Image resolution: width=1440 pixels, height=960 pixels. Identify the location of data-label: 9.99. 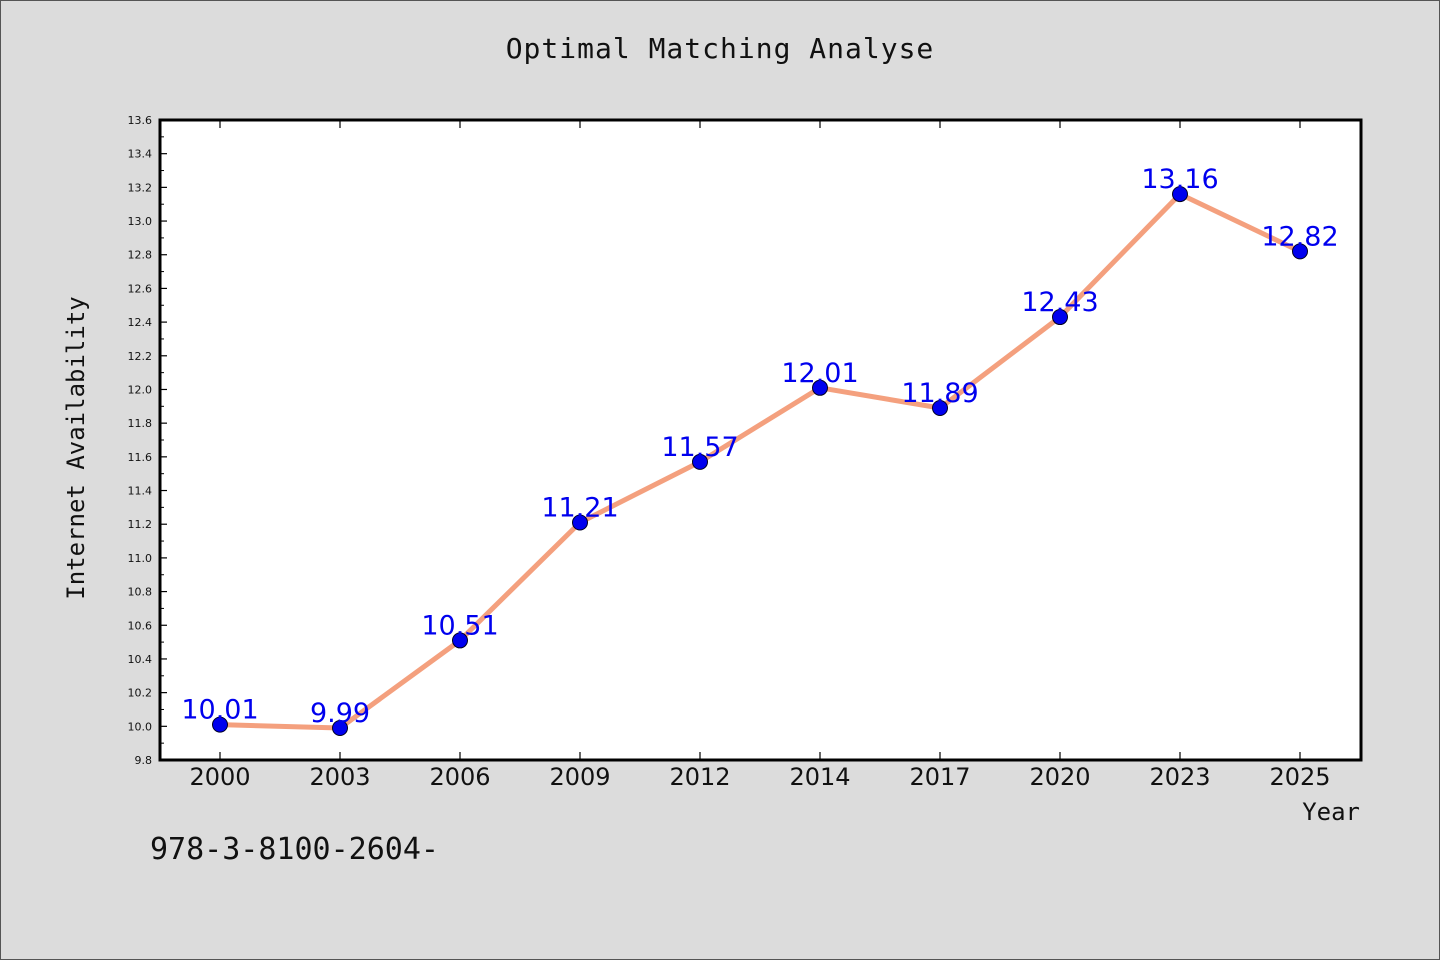
(340, 713).